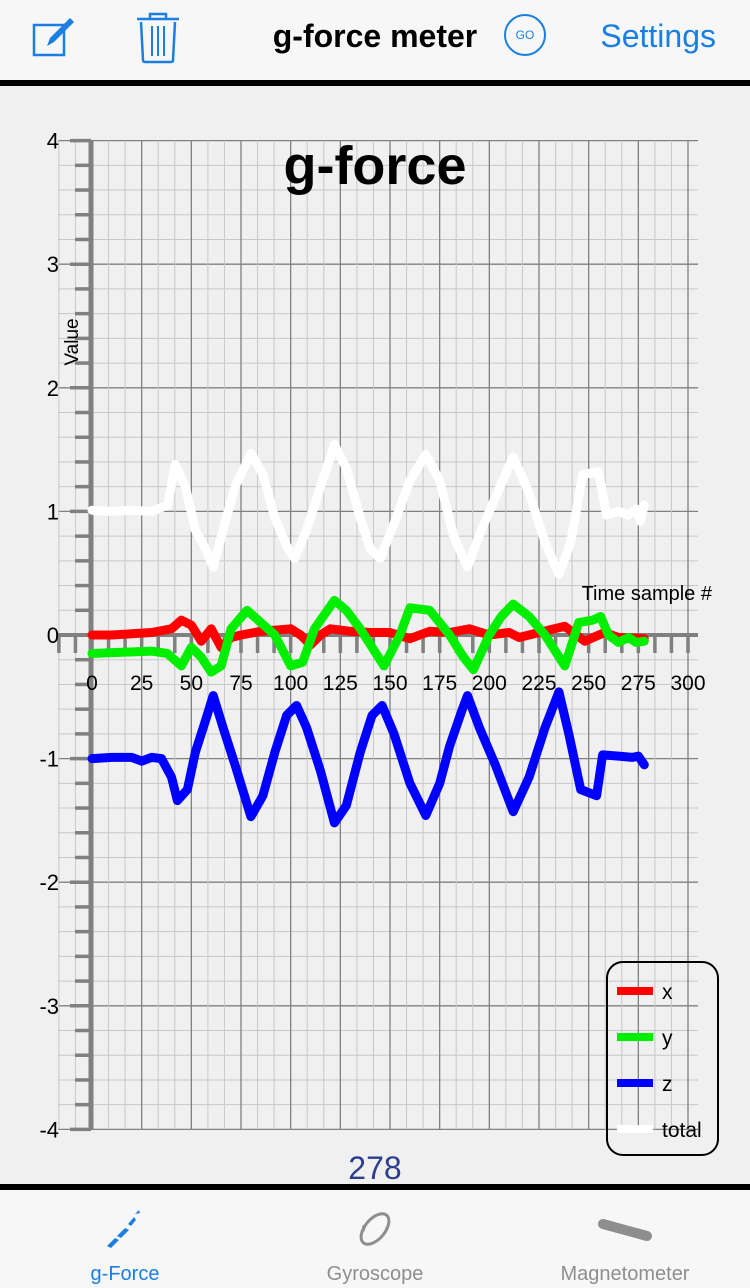 This screenshot has width=750, height=1288. What do you see at coordinates (49, 882) in the screenshot?
I see `y-tick-label: -2` at bounding box center [49, 882].